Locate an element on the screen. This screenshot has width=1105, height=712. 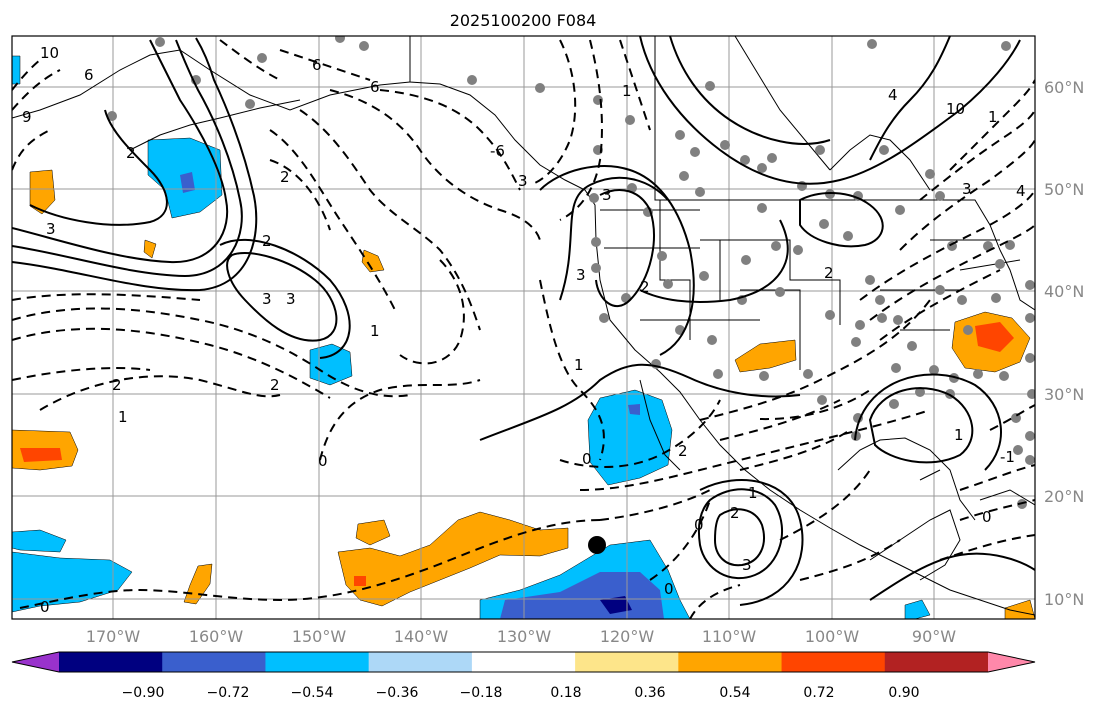
shade-red-southeast-us is located at coordinates (994, 337).